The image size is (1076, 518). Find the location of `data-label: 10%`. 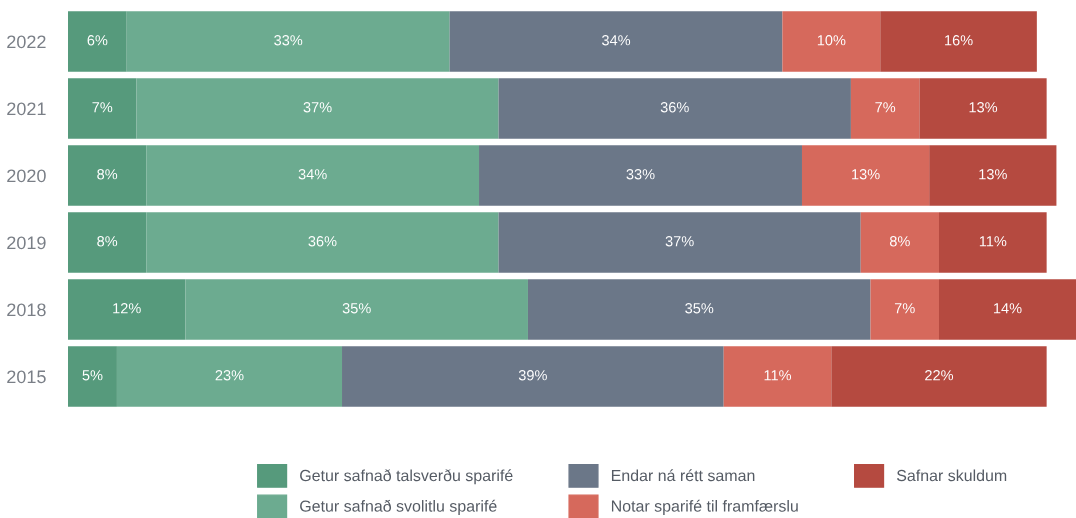

data-label: 10% is located at coordinates (831, 40).